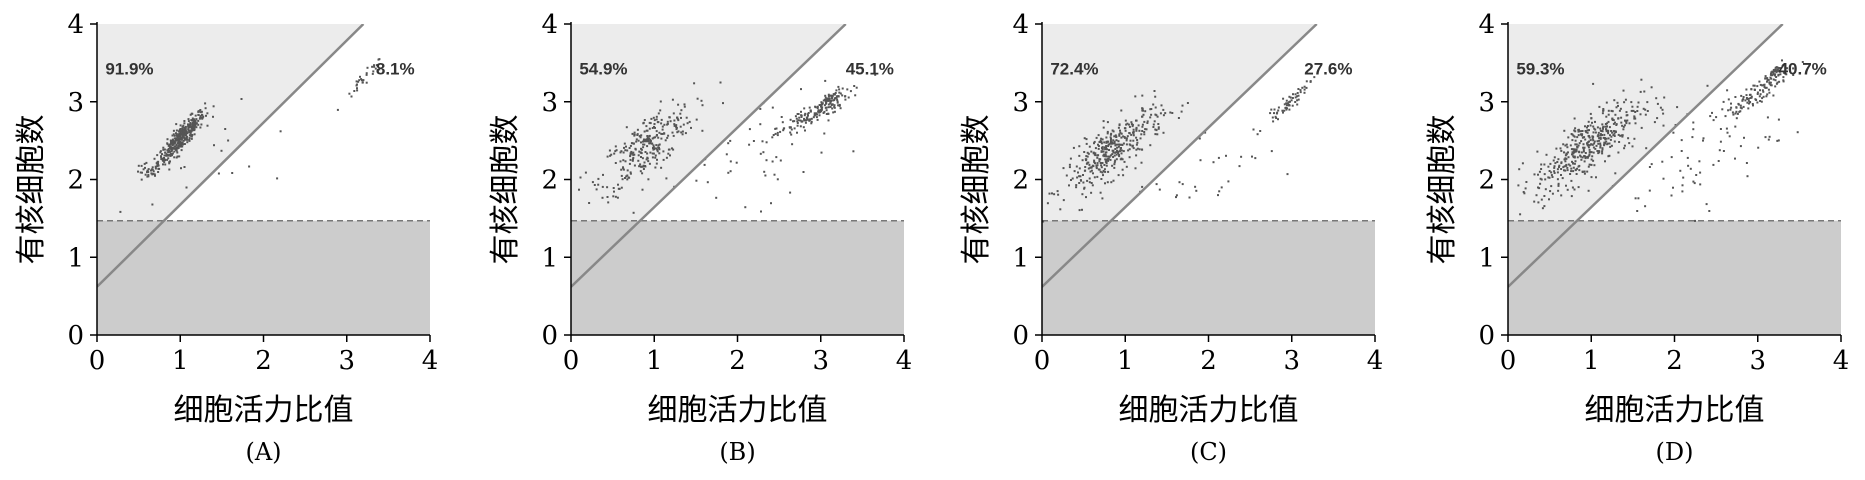  I want to click on gate-line, so click(709, 156).